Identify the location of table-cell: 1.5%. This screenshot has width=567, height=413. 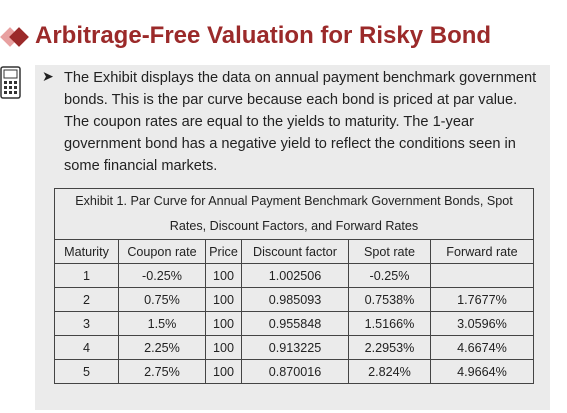
(162, 323).